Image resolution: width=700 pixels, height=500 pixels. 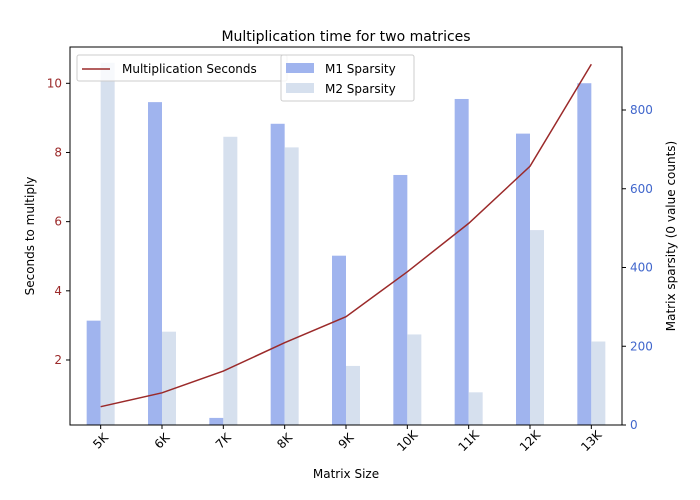 I want to click on x-tick-label-11K: 11K, so click(x=469, y=440).